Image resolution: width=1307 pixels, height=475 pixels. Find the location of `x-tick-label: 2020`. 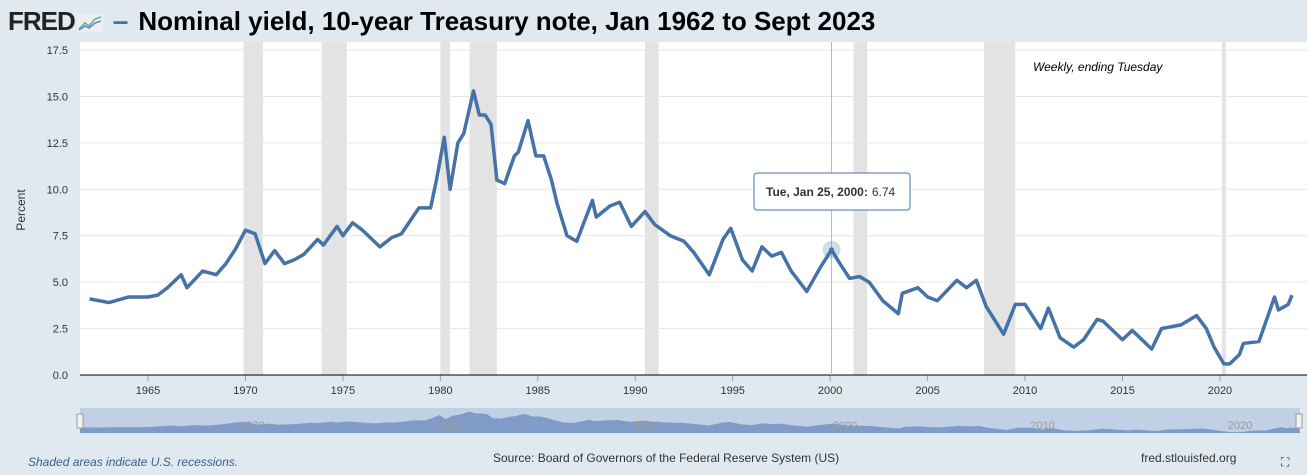

x-tick-label: 2020 is located at coordinates (1220, 391).